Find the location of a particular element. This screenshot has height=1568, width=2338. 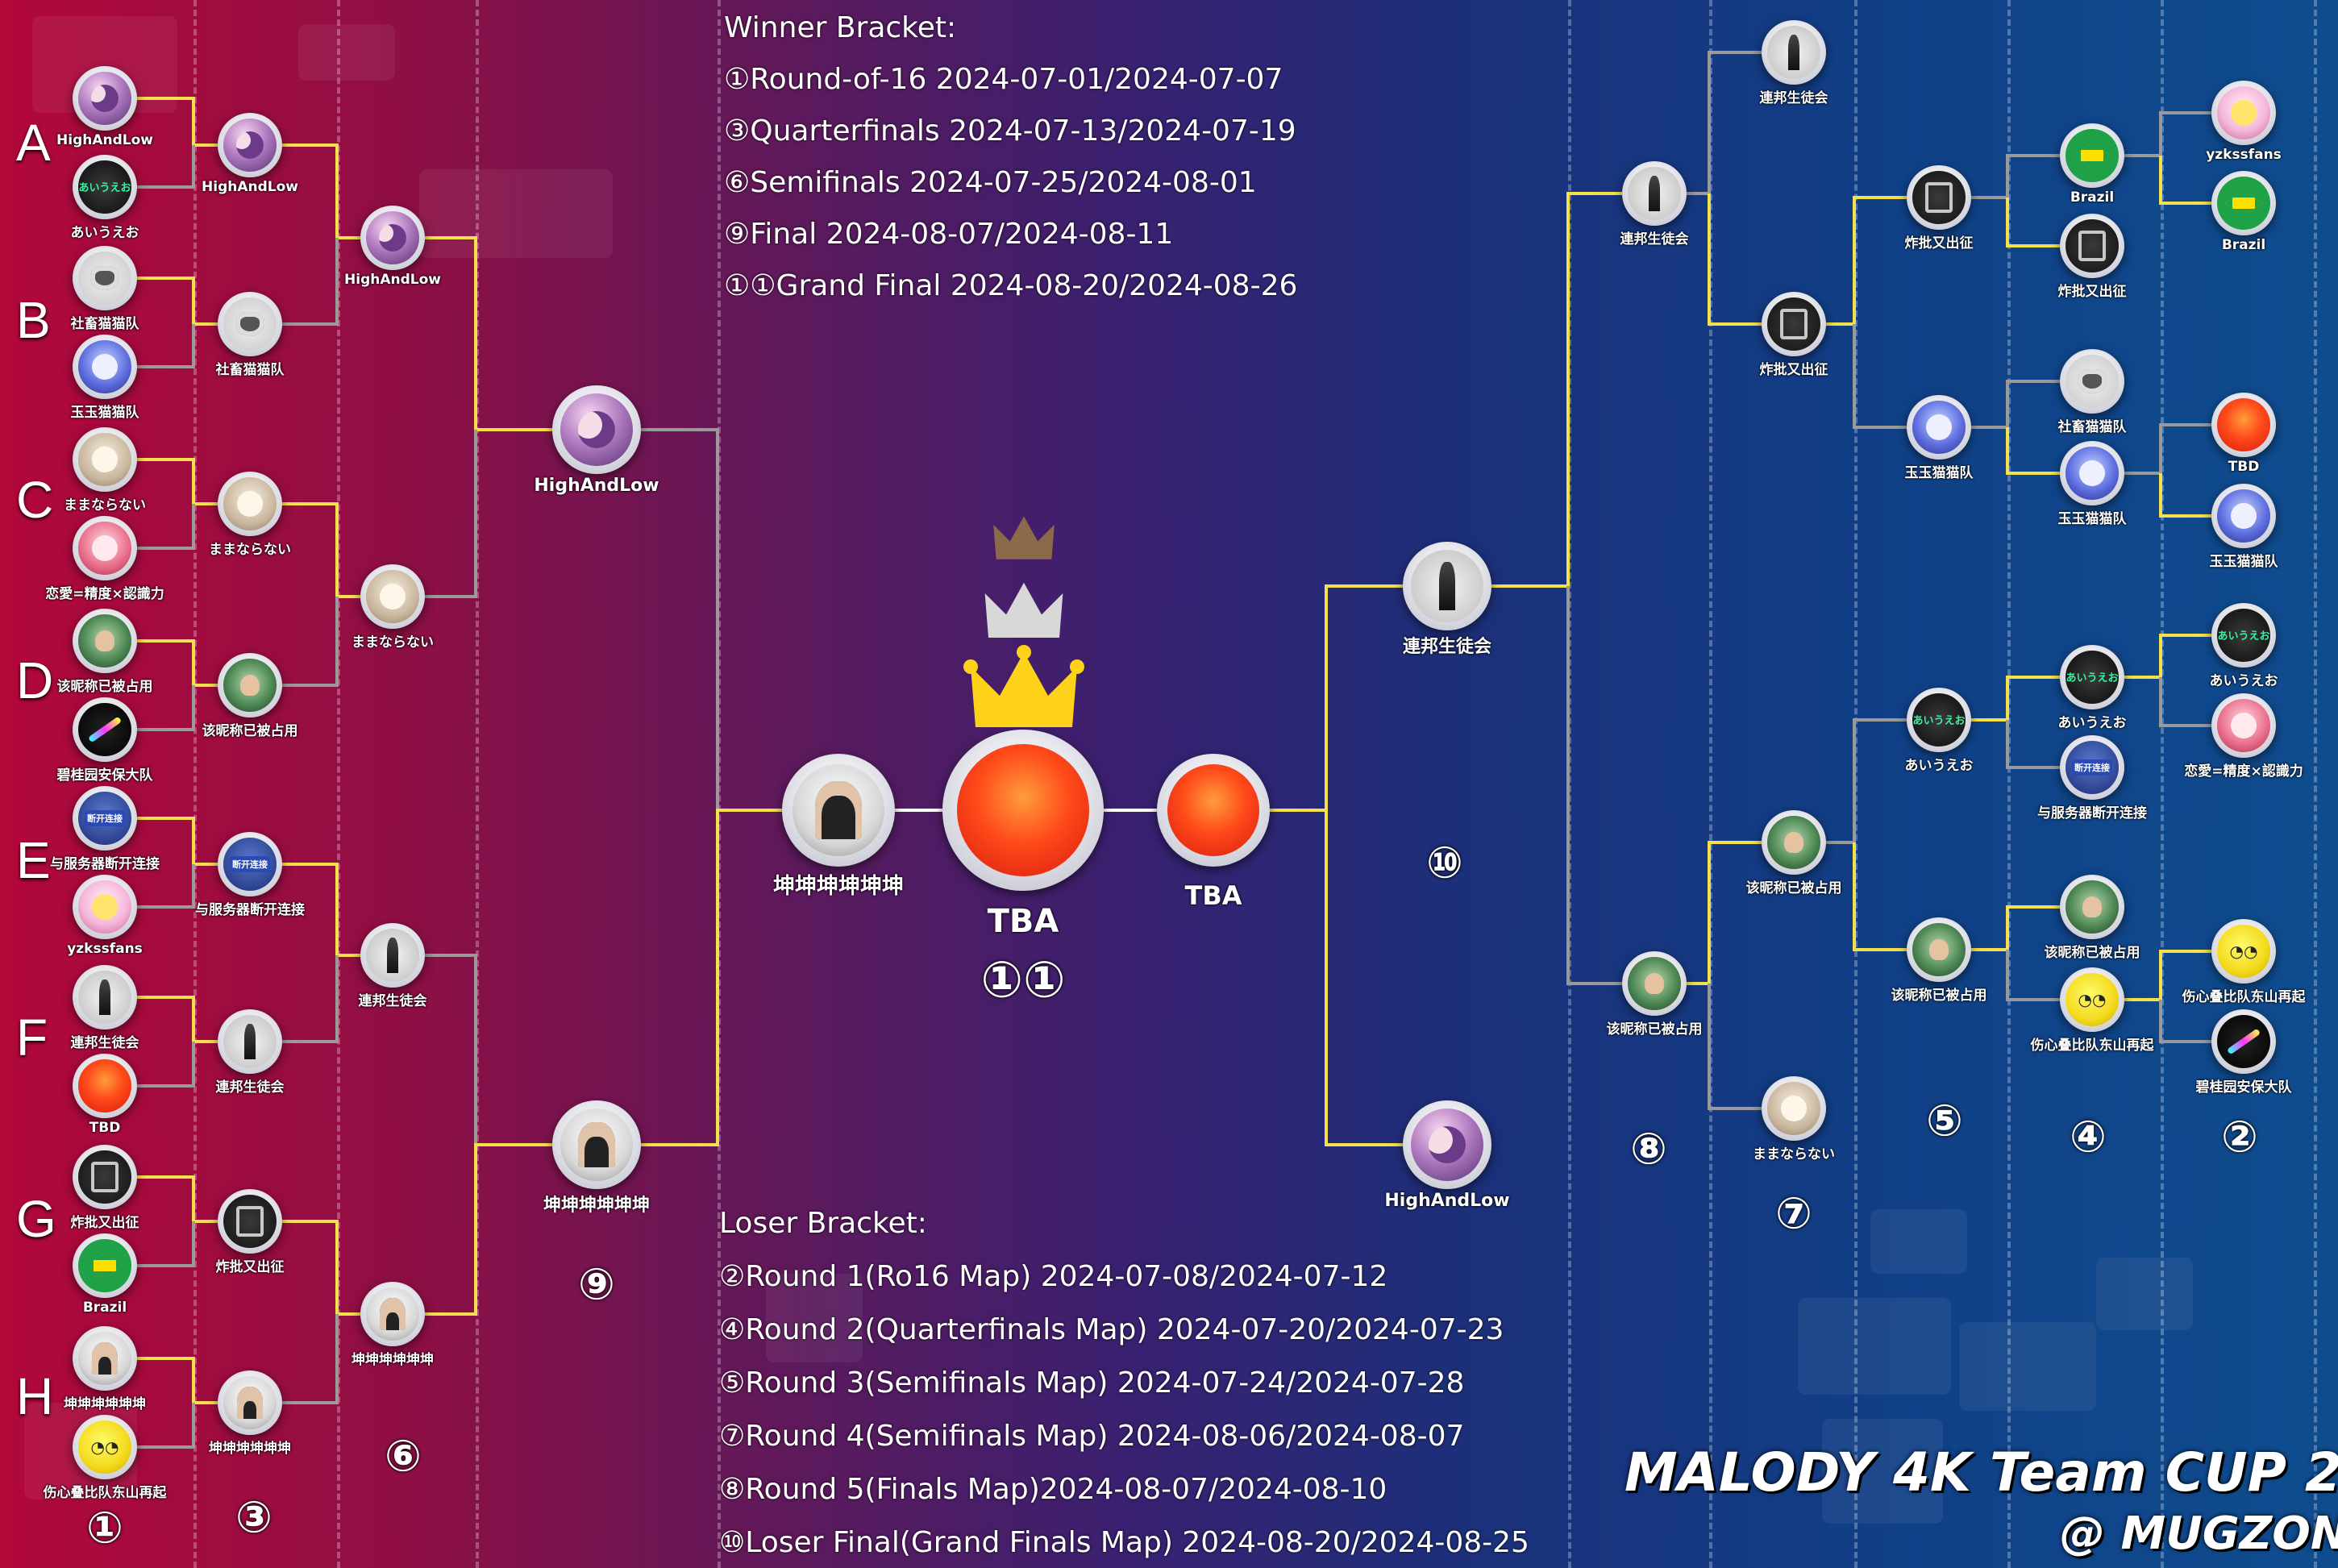

loser-final-label: TBA is located at coordinates (1213, 895).